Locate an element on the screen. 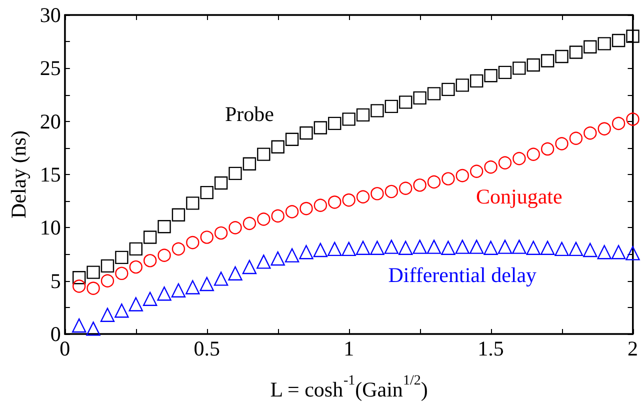 The height and width of the screenshot is (405, 641). y-tick-label: 30 is located at coordinates (50, 15).